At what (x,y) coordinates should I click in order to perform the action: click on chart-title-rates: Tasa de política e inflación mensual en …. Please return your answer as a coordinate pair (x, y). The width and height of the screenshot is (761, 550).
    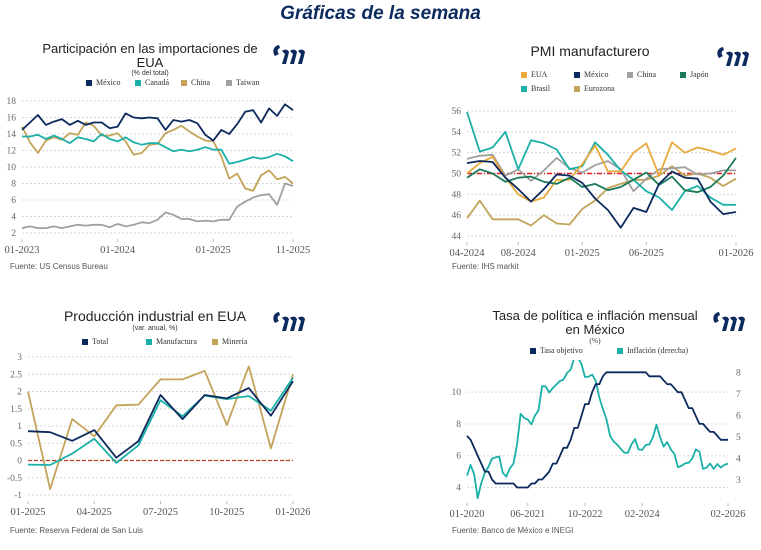
    Looking at the image, I should click on (595, 322).